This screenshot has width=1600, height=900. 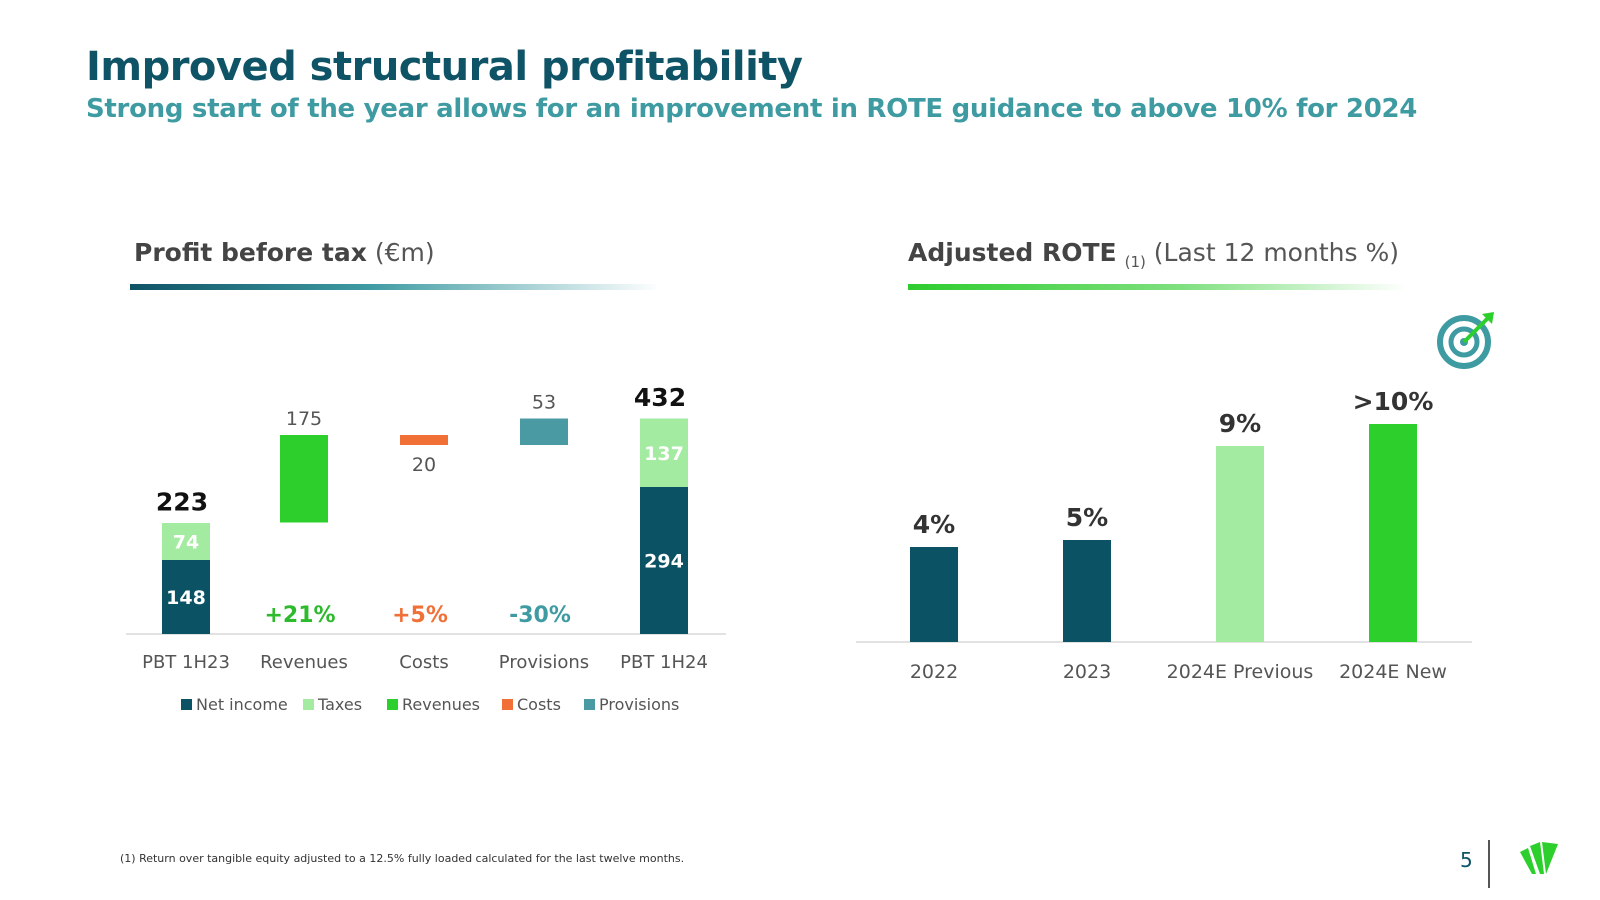 What do you see at coordinates (1466, 860) in the screenshot?
I see `page-number: 5` at bounding box center [1466, 860].